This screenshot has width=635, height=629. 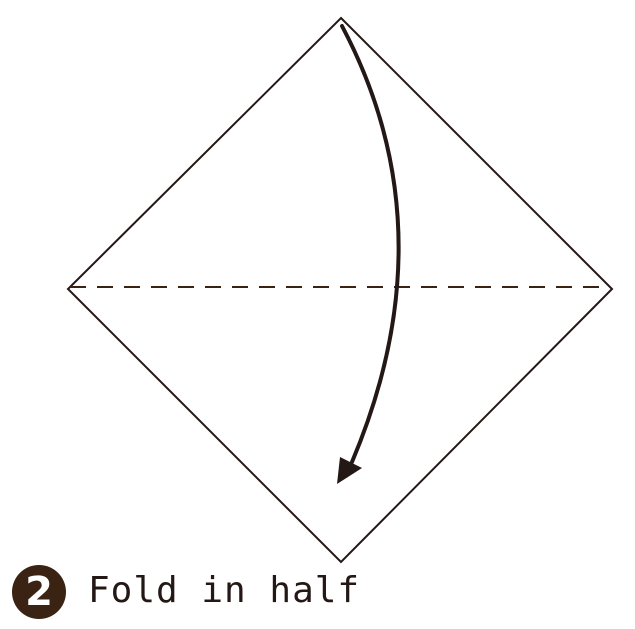 What do you see at coordinates (370, 244) in the screenshot?
I see `fold-arrow-shaft` at bounding box center [370, 244].